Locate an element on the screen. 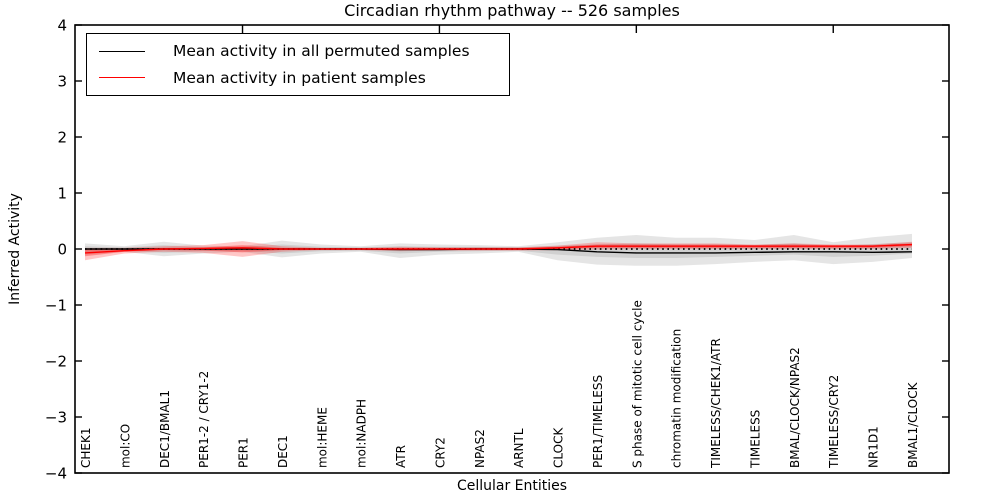 The image size is (1000, 500). y-tick-label: 0 is located at coordinates (62, 250).